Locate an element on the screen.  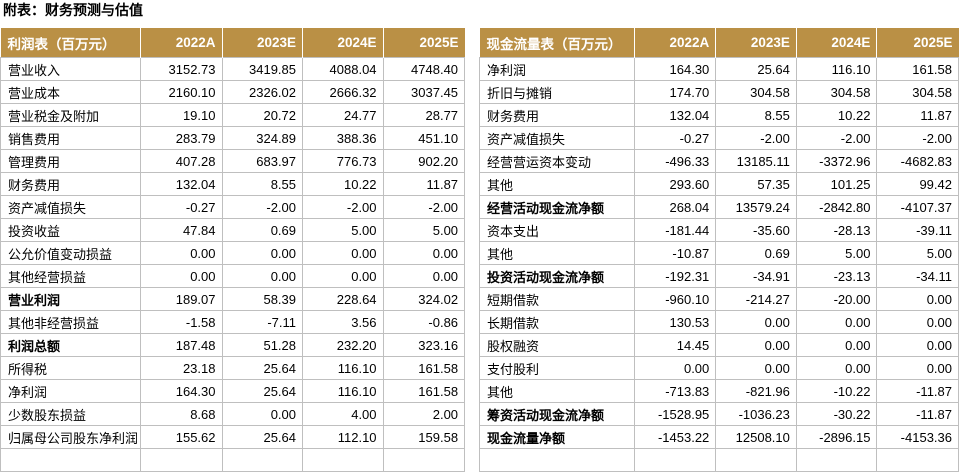
table-row: 其他非经营损益 -1.58 -7.11 3.56 -0.86 is located at coordinates (233, 322).